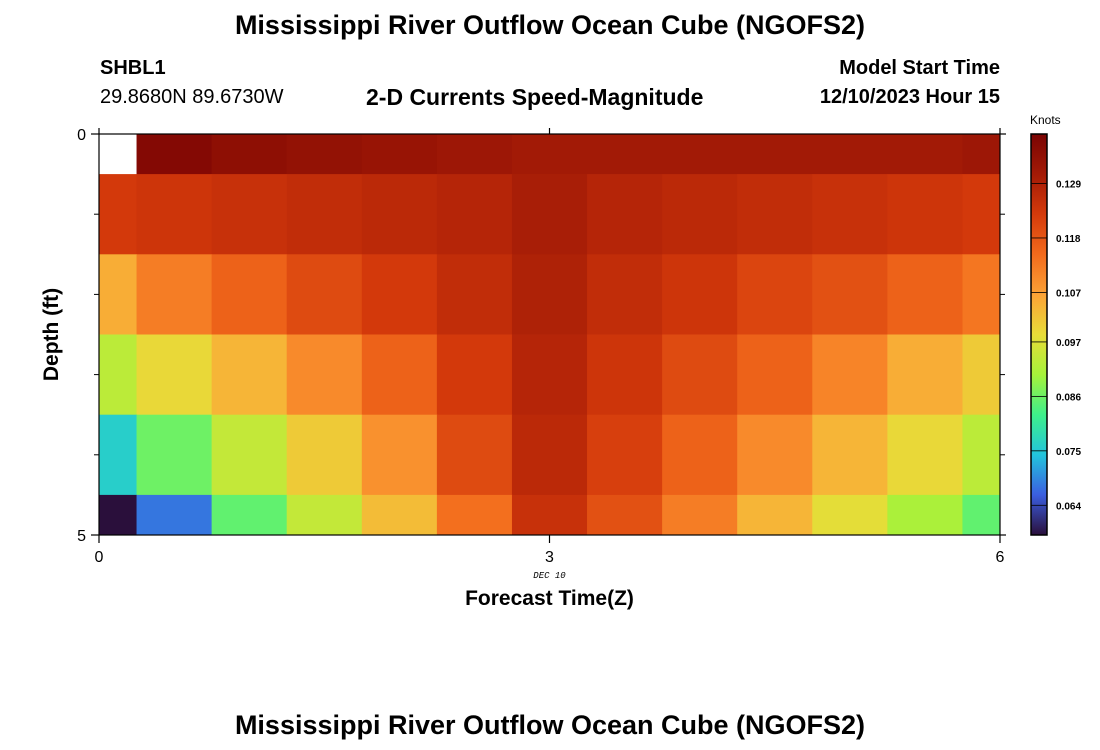 Image resolution: width=1100 pixels, height=750 pixels. Describe the element at coordinates (81, 536) in the screenshot. I see `y-tick-label: 5` at that location.